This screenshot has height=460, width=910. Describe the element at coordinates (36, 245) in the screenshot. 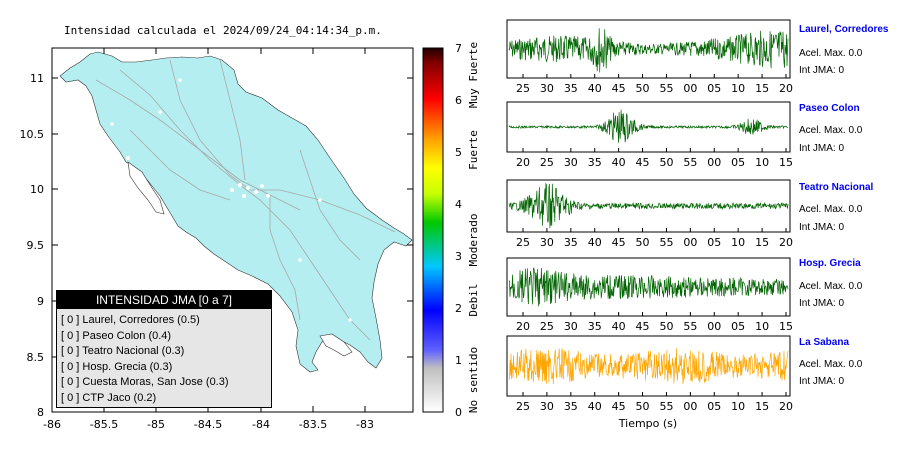

I see `map-y-tick-label: 9.5` at that location.